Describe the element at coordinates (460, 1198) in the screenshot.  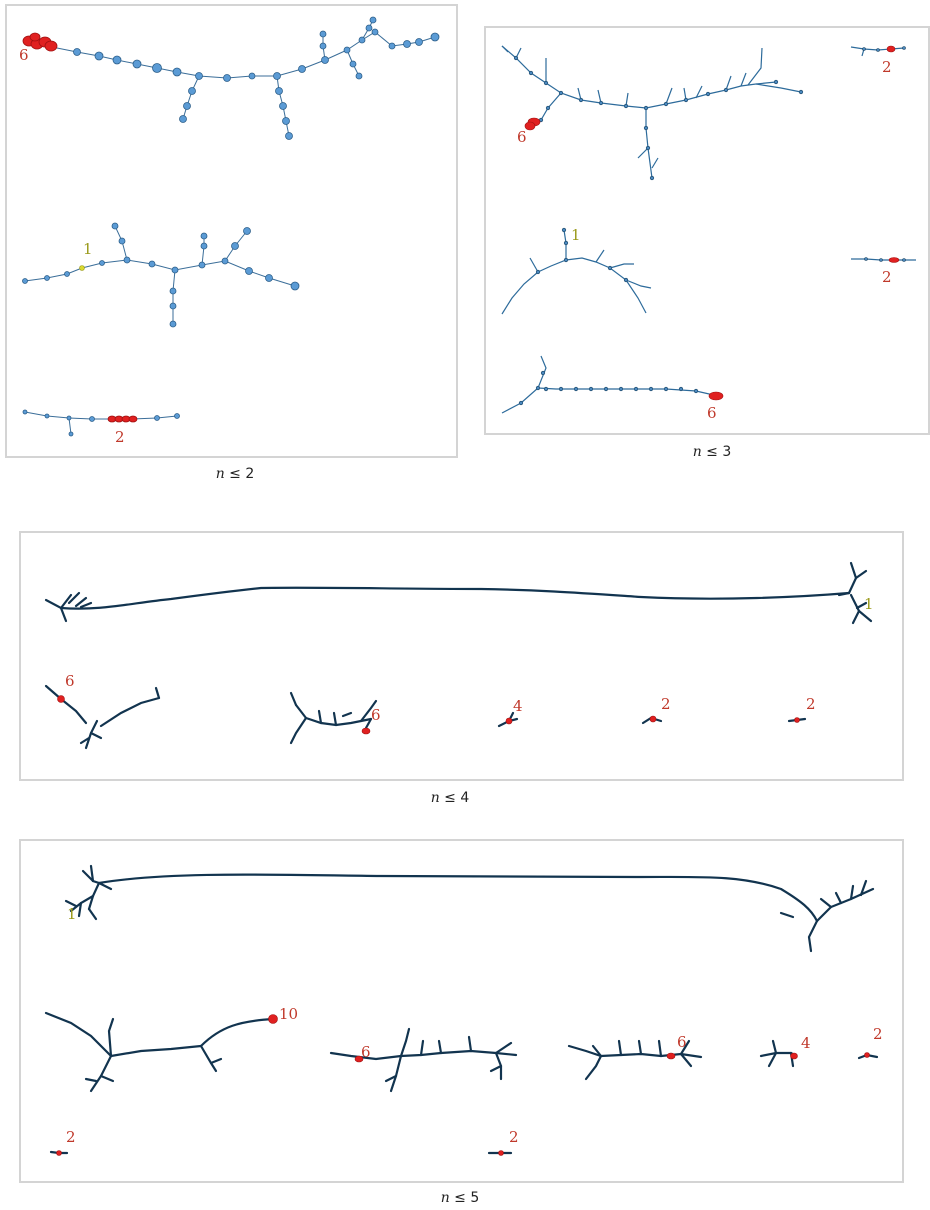
I see `panel-caption: n ≤ 5` at that location.